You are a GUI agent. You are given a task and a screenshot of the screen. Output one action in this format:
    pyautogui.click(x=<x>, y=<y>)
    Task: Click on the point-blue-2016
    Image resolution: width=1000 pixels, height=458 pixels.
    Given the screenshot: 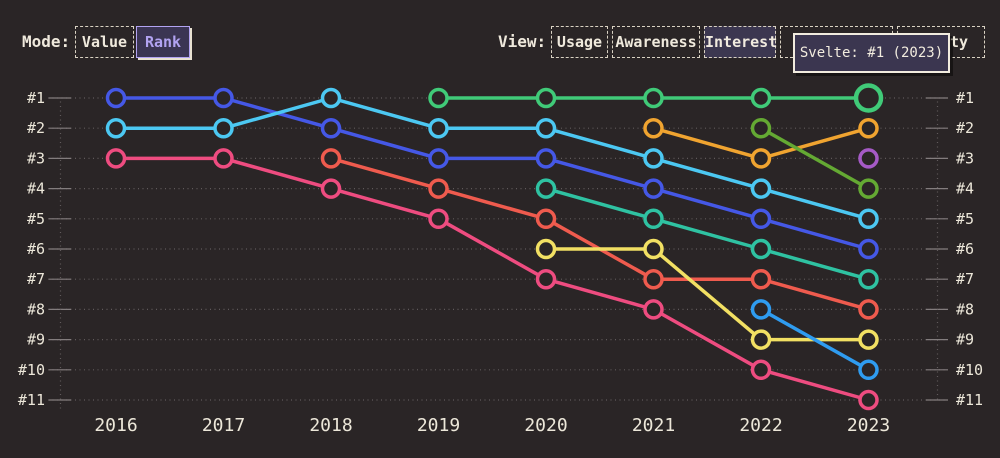 What is the action you would take?
    pyautogui.click(x=116, y=98)
    